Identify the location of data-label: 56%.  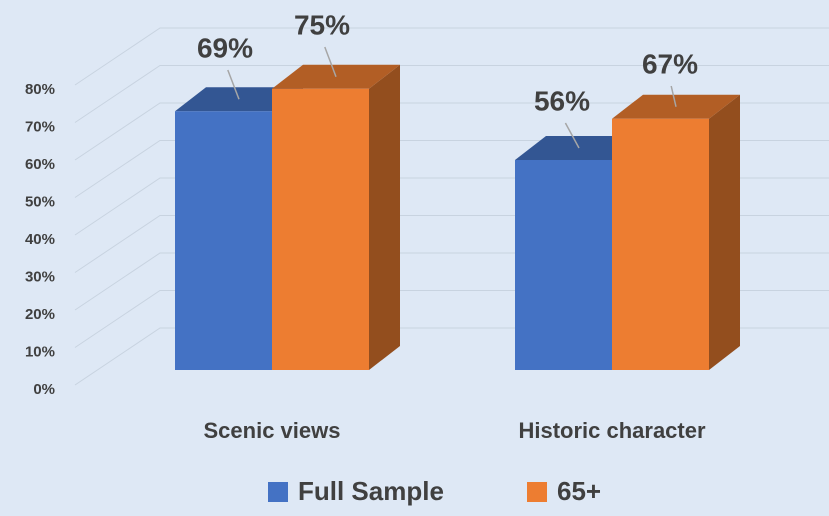
(562, 100).